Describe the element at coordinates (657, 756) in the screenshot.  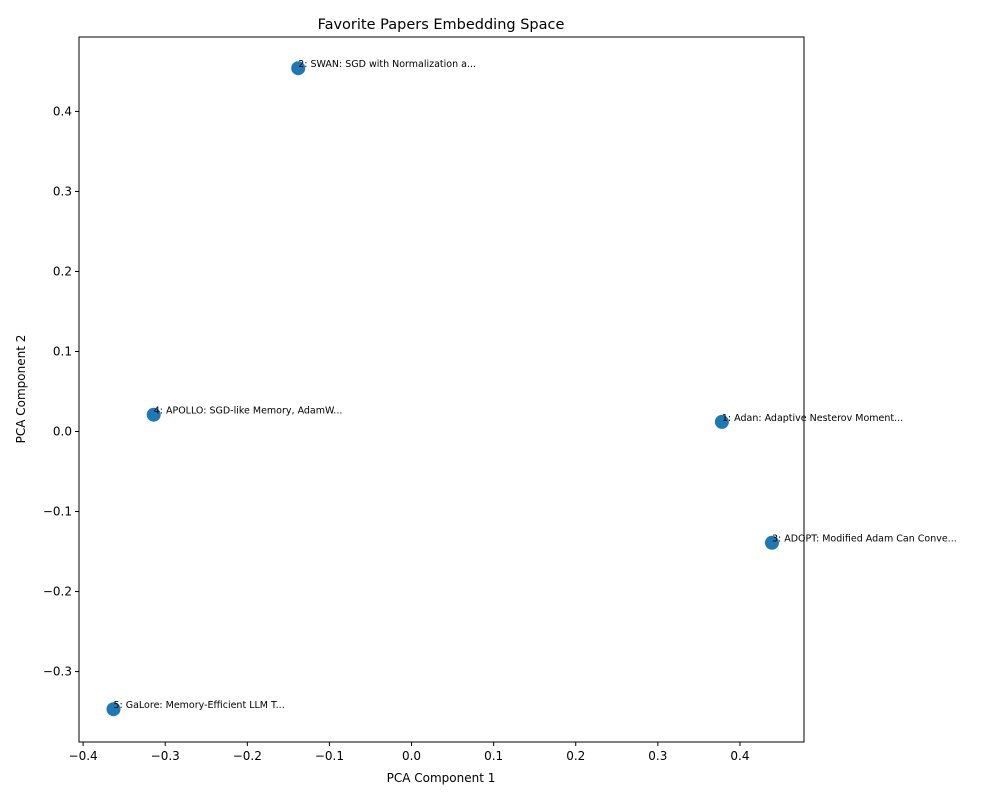
I see `x-tick-label: 0.3` at that location.